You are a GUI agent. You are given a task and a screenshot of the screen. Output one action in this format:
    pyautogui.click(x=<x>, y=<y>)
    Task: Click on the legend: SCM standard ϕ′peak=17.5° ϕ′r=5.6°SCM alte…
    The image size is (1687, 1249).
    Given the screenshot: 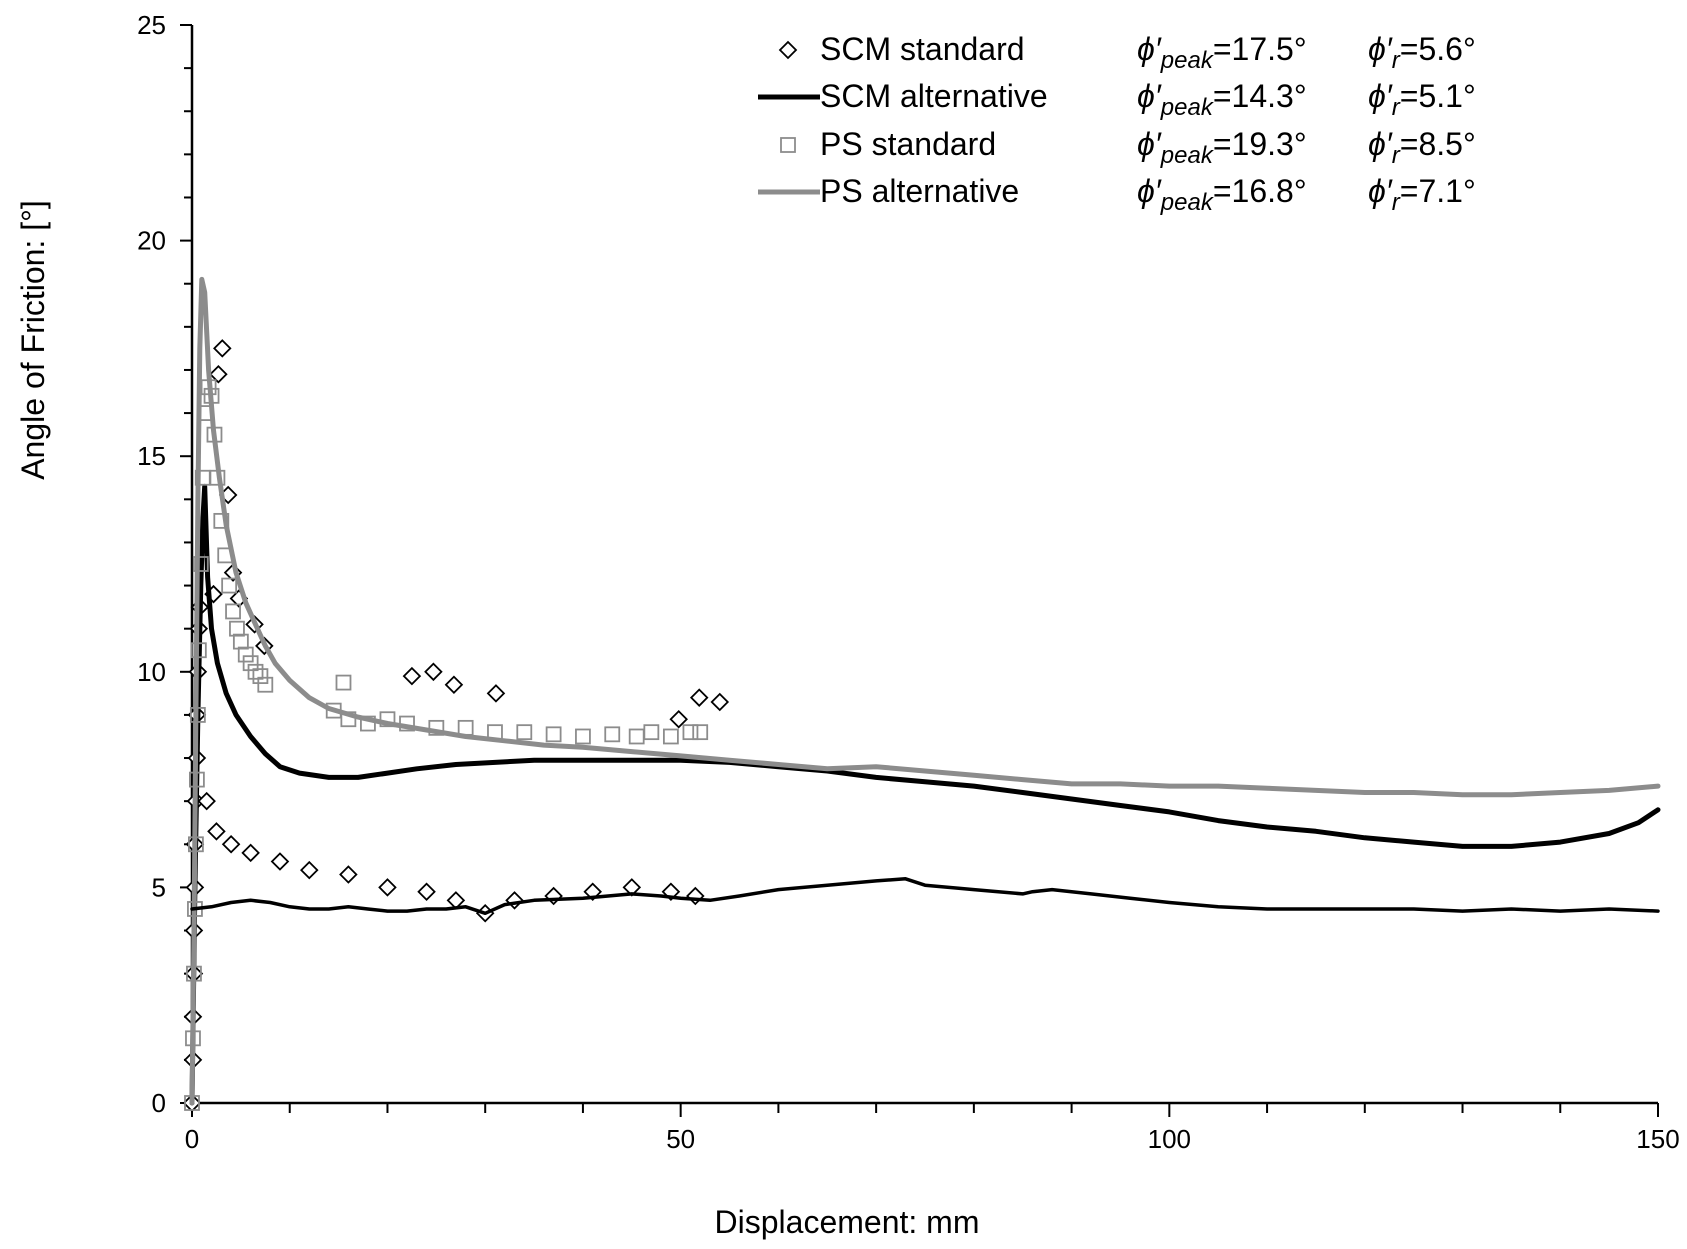 What is the action you would take?
    pyautogui.click(x=1117, y=123)
    